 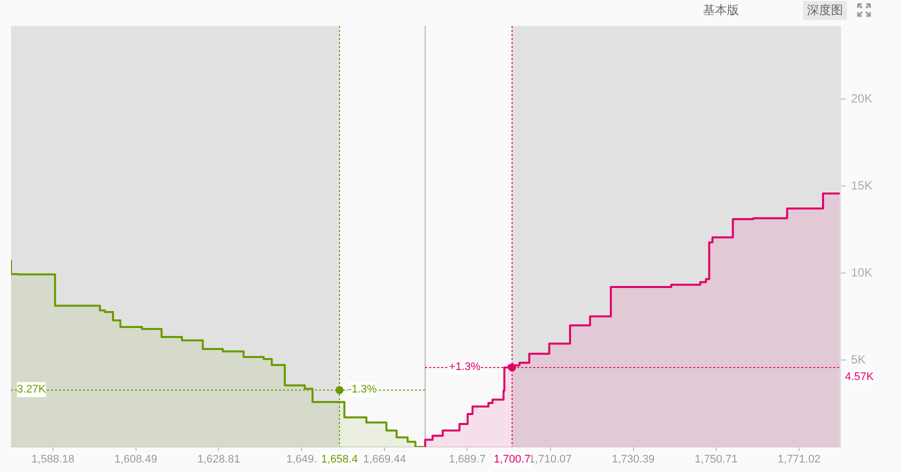 What do you see at coordinates (467, 460) in the screenshot?
I see `x-tick-label: 1,689.7` at bounding box center [467, 460].